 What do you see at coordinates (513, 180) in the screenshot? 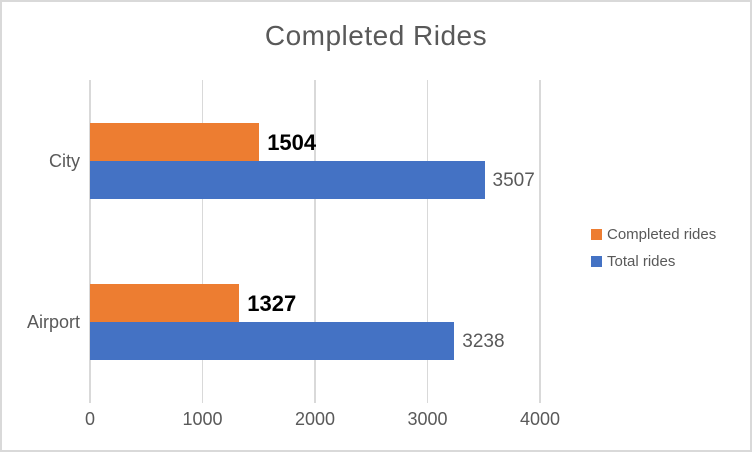
I see `data-label: 3507` at bounding box center [513, 180].